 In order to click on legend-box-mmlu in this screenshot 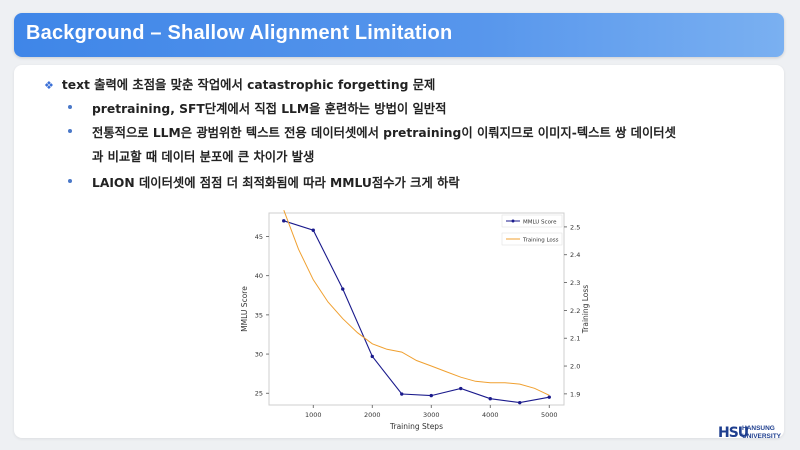, I will do `click(532, 221)`.